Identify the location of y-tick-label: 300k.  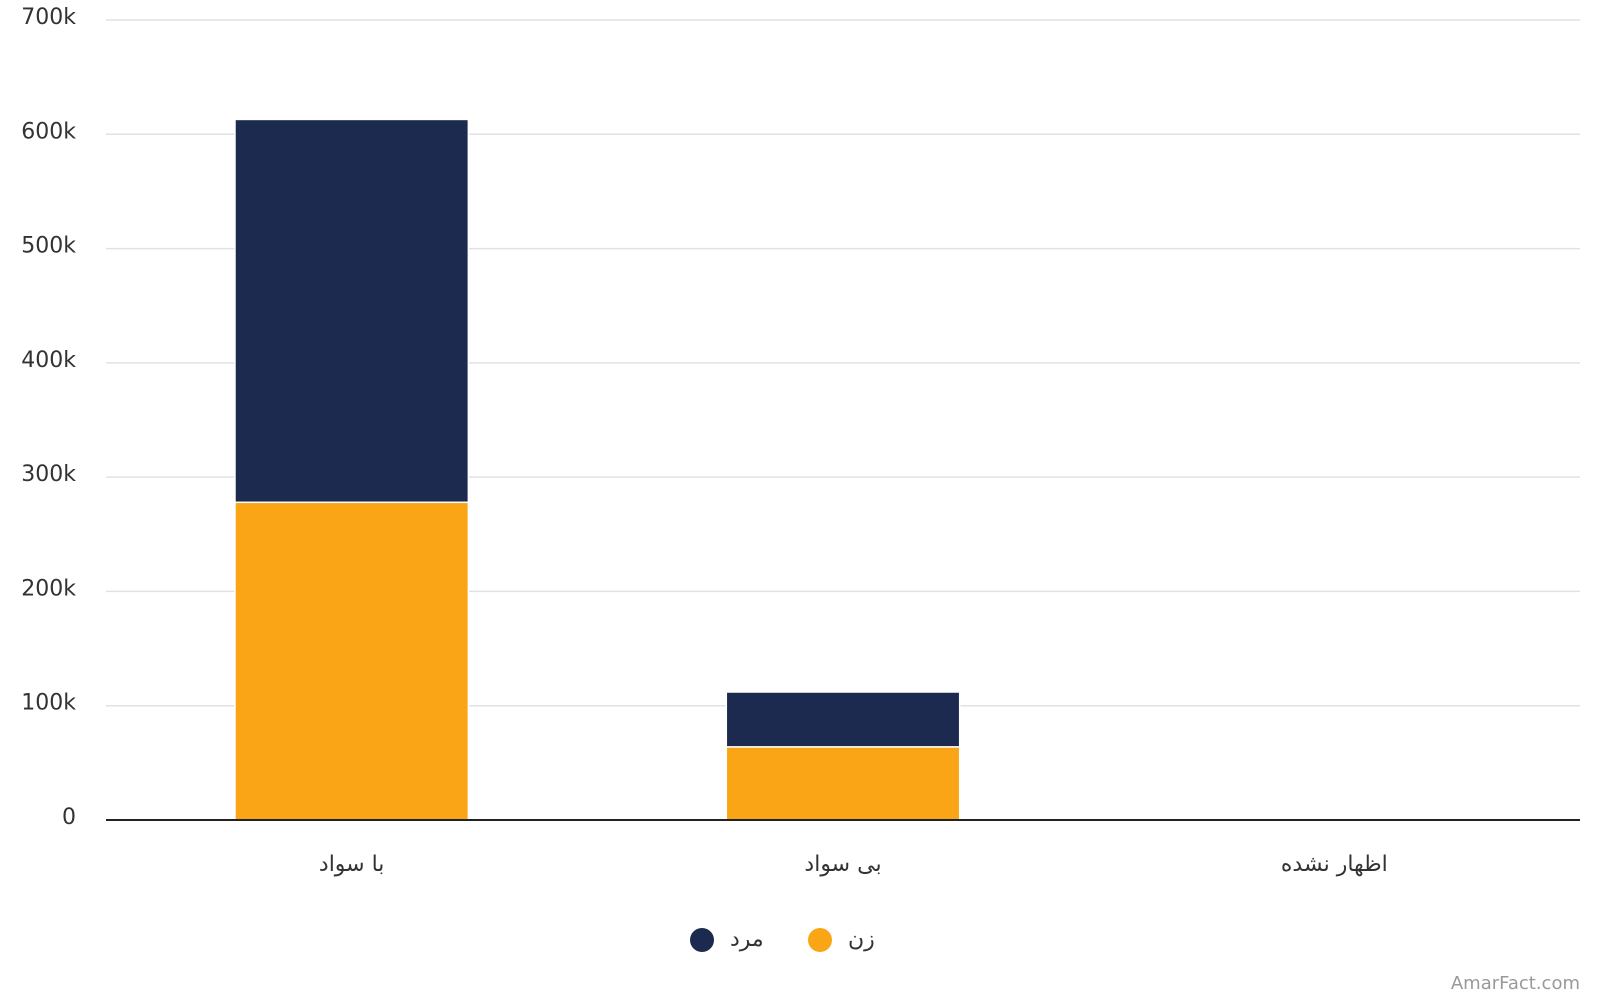
(48, 474).